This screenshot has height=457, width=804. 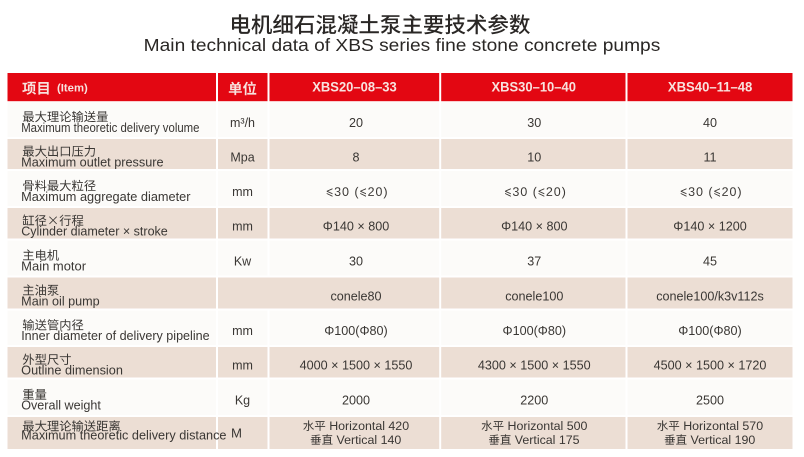 I want to click on svg-text: Horizontal 570, so click(x=723, y=426).